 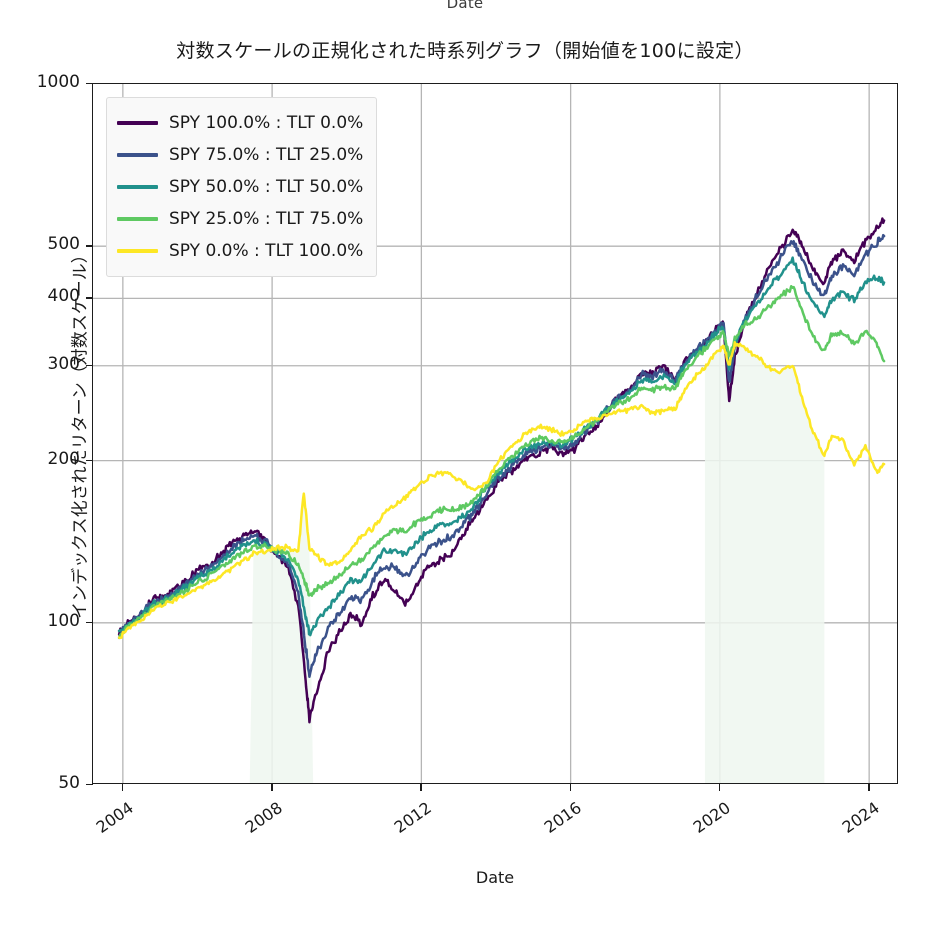 What do you see at coordinates (80, 432) in the screenshot?
I see `y-axis-label: インデックス化されたリターン（対数スケール）` at bounding box center [80, 432].